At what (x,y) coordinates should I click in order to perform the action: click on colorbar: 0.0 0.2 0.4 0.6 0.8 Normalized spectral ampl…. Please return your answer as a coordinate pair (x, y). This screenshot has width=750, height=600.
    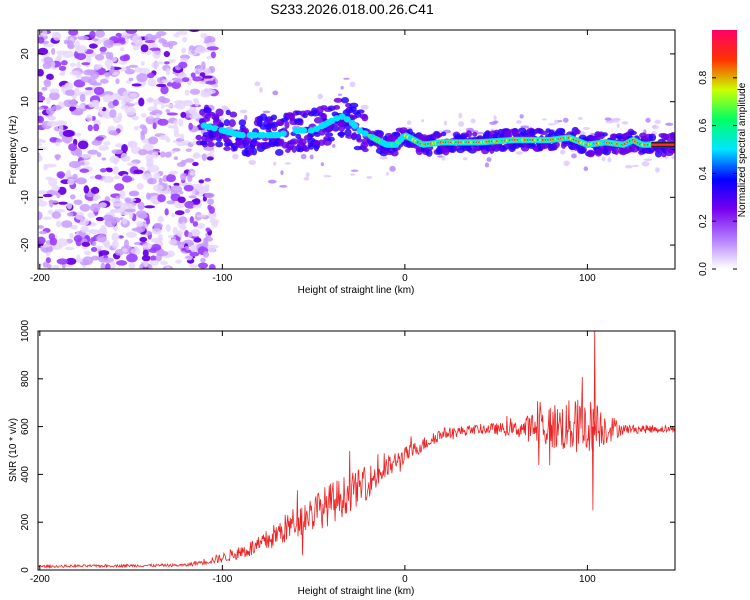
    Looking at the image, I should click on (723, 153).